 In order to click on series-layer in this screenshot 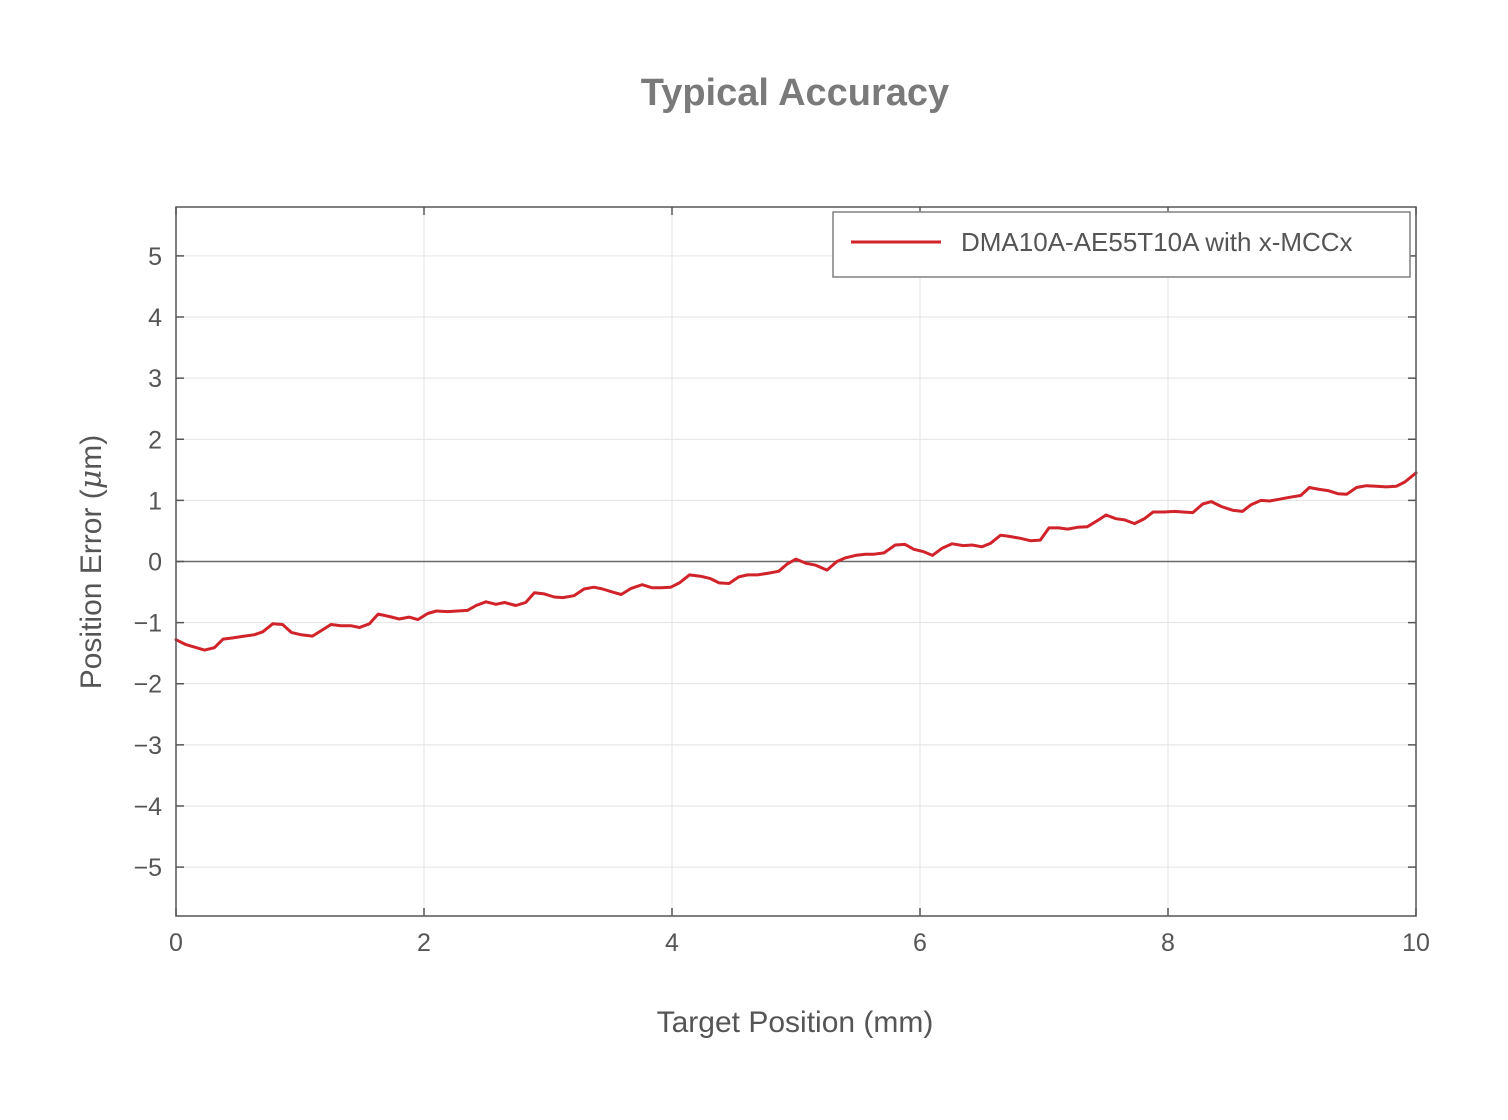, I will do `click(796, 561)`.